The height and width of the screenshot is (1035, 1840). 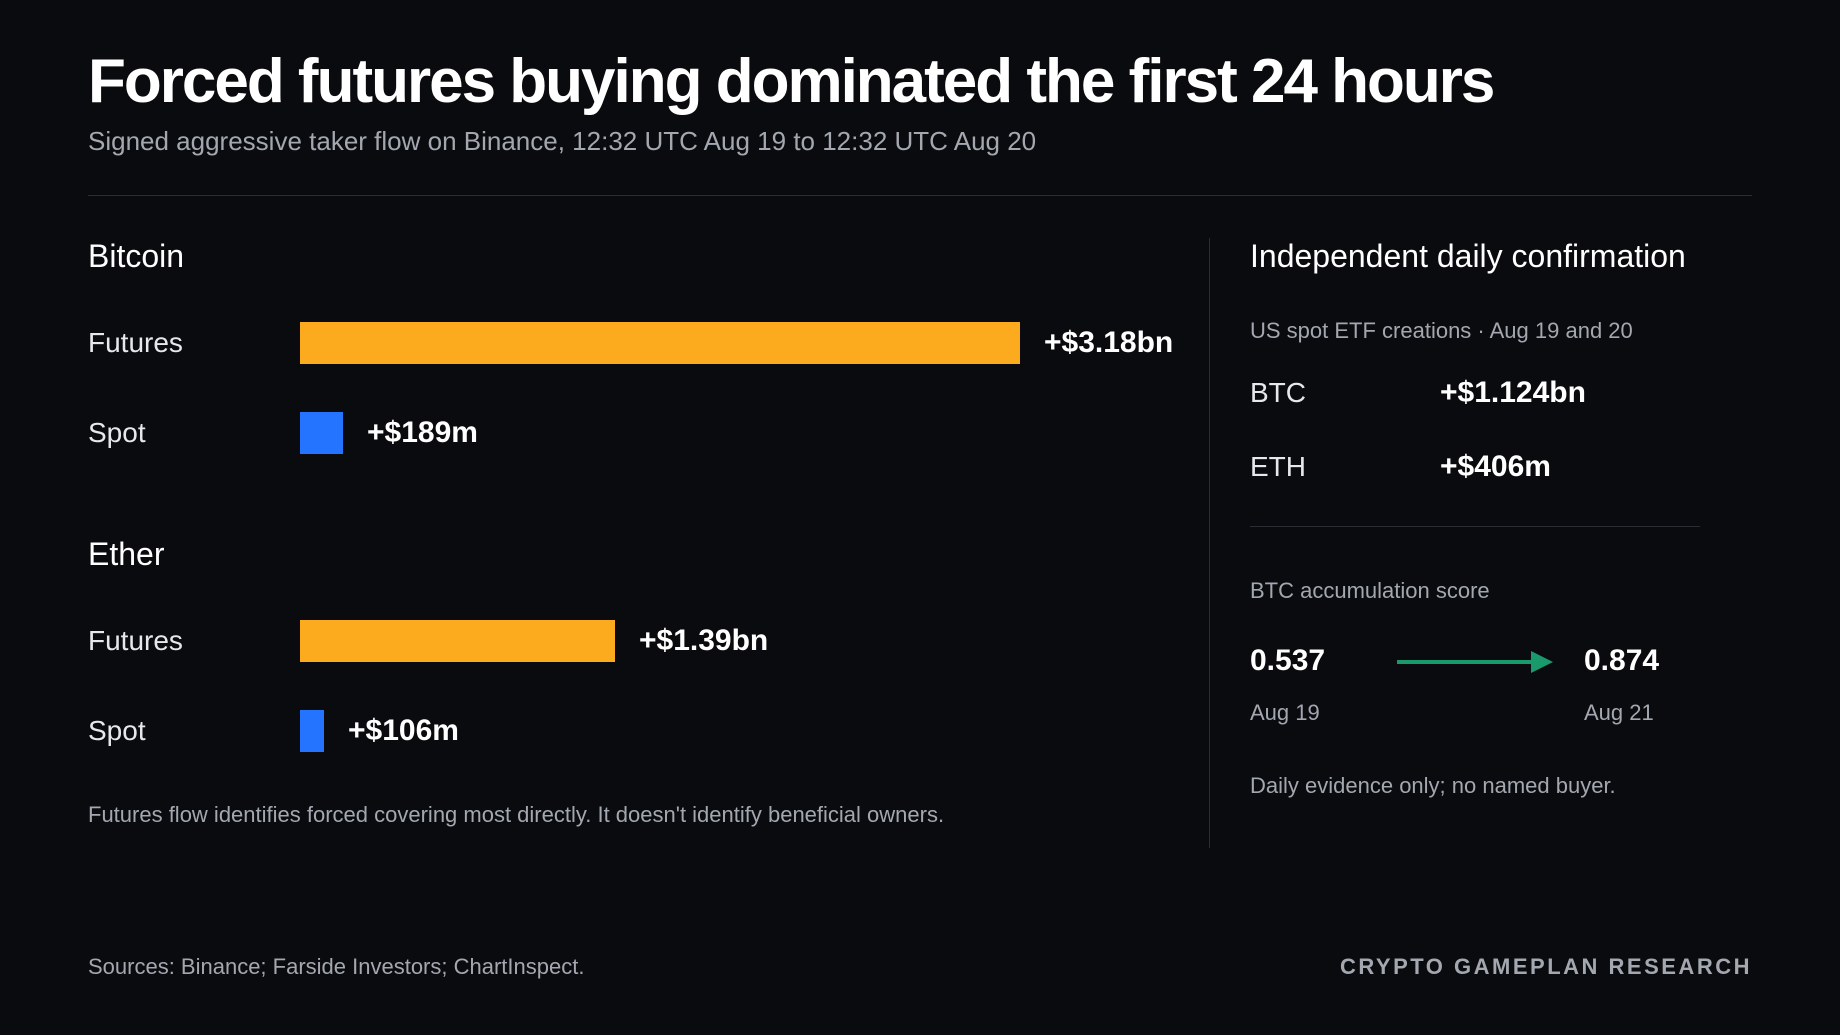 What do you see at coordinates (126, 554) in the screenshot?
I see `ether-heading: Ether` at bounding box center [126, 554].